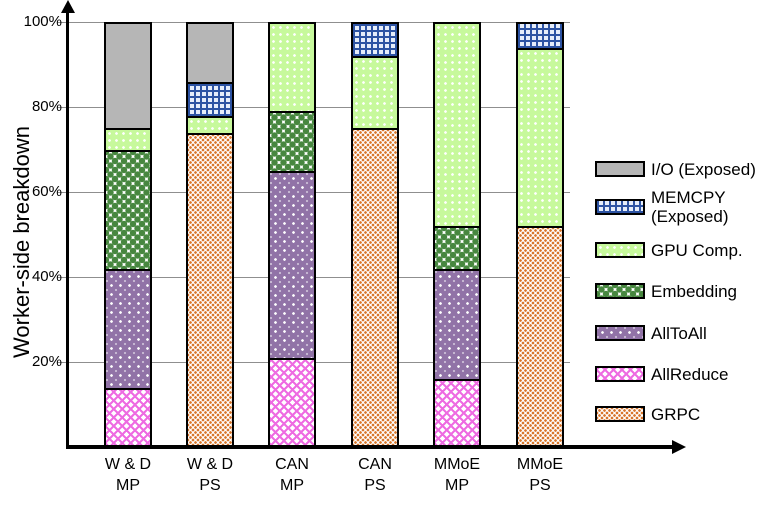 The width and height of the screenshot is (777, 508). Describe the element at coordinates (457, 413) in the screenshot. I see `bar-segment-mmoe-mp-allreduce` at that location.